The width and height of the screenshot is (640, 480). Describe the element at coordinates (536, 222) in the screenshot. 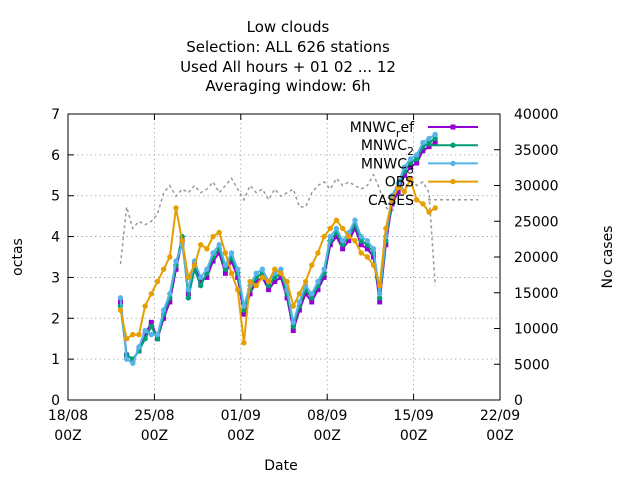

I see `y2-tick-label: 25000` at that location.